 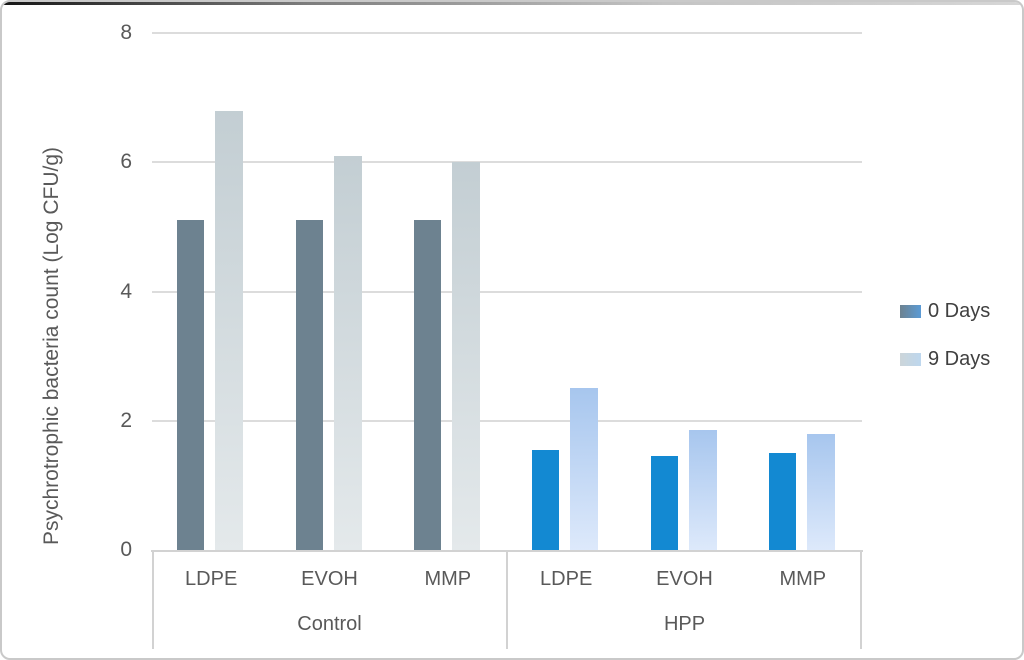 I want to click on category-label-hpp-mmp: MMP, so click(x=803, y=579).